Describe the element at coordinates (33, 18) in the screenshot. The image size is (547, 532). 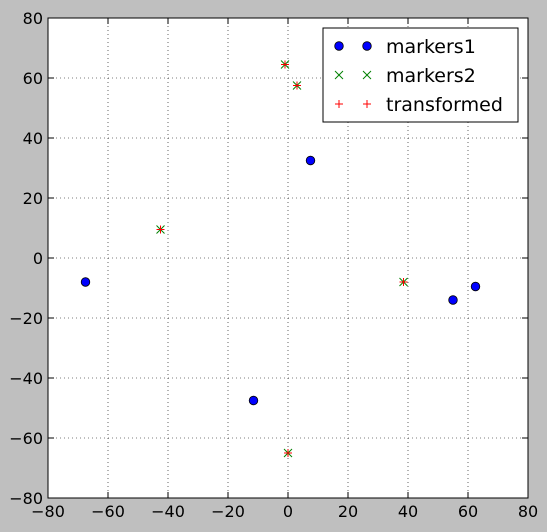
I see `y-tick-label: 80` at that location.